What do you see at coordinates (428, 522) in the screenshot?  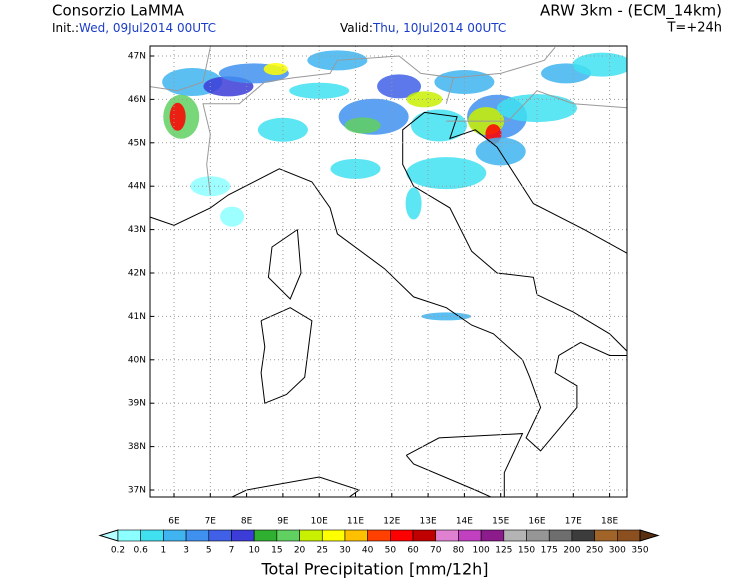 I see `lon-label: 13E` at bounding box center [428, 522].